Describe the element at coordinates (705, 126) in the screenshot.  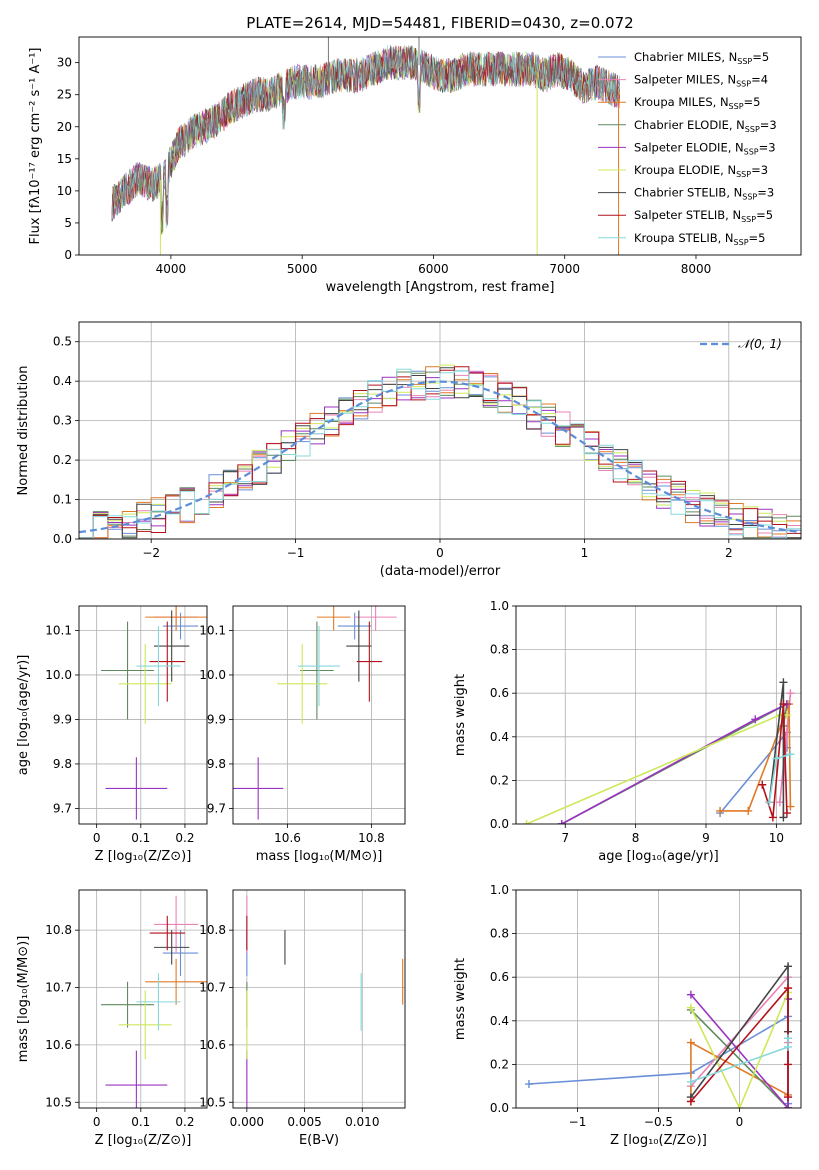
I see `legend-label: Chabrier ELODIE, NSSP=3` at that location.